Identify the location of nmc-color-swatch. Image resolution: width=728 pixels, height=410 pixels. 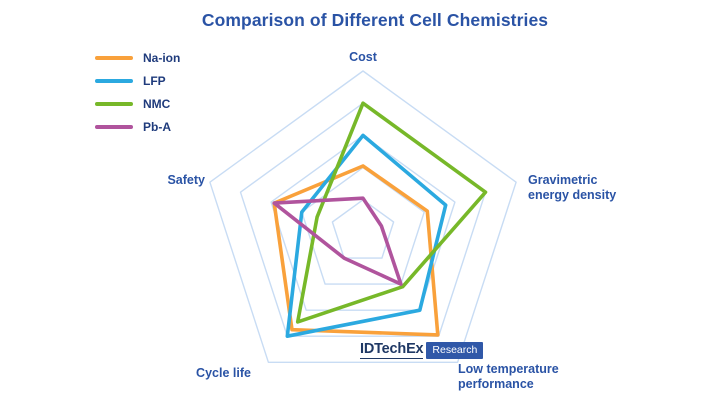
(114, 103).